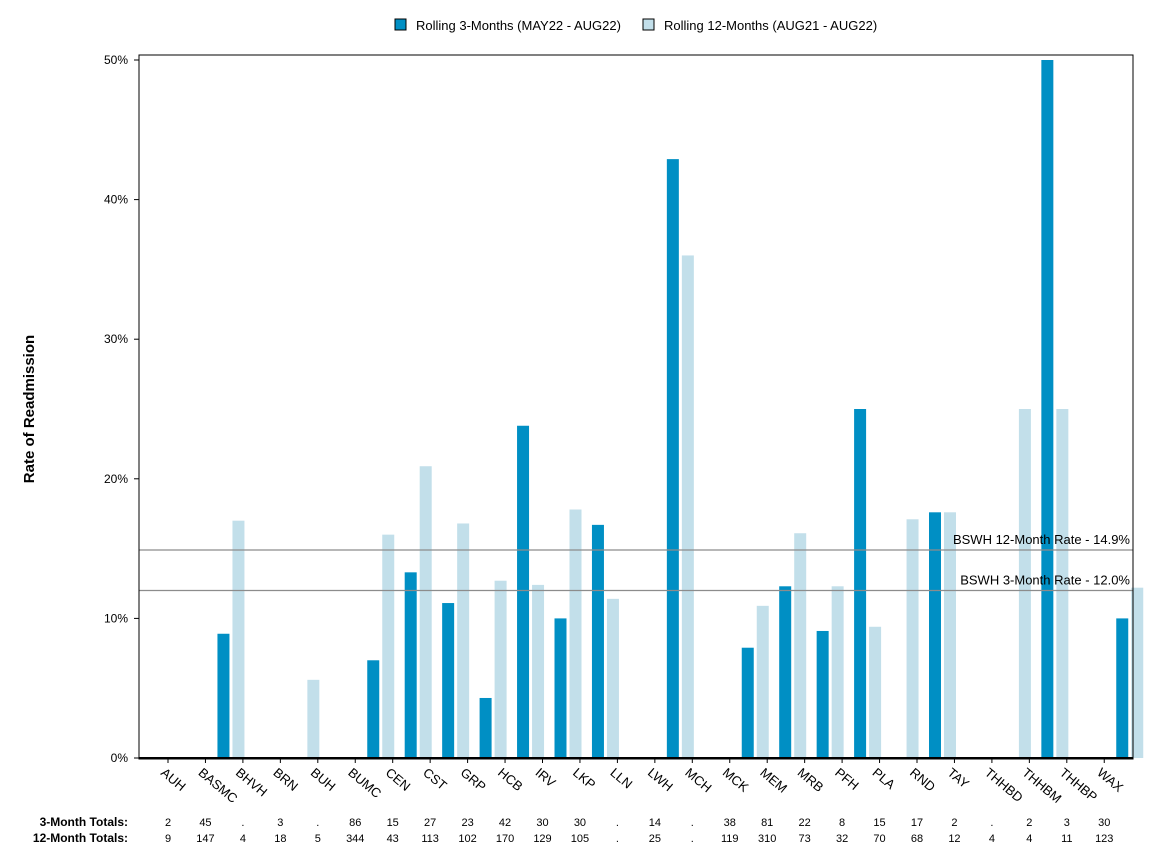 The height and width of the screenshot is (864, 1152). What do you see at coordinates (612, 678) in the screenshot?
I see `bar-12-month-lkp` at bounding box center [612, 678].